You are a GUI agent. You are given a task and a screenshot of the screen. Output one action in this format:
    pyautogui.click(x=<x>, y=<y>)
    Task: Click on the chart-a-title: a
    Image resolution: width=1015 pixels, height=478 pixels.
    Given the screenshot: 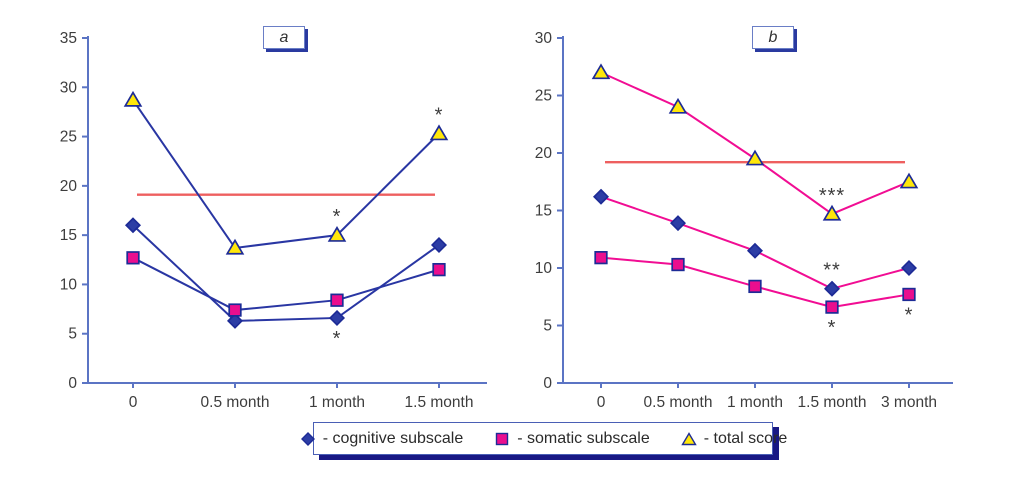 What is the action you would take?
    pyautogui.click(x=284, y=37)
    